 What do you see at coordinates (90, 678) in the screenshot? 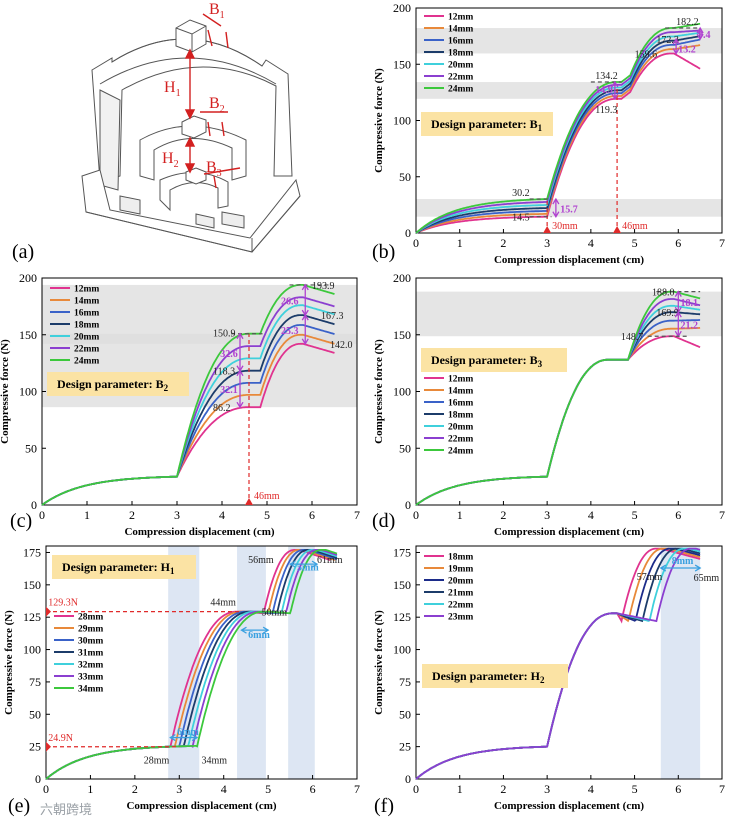
I see `legend-label-33mm: 33mm` at bounding box center [90, 678].